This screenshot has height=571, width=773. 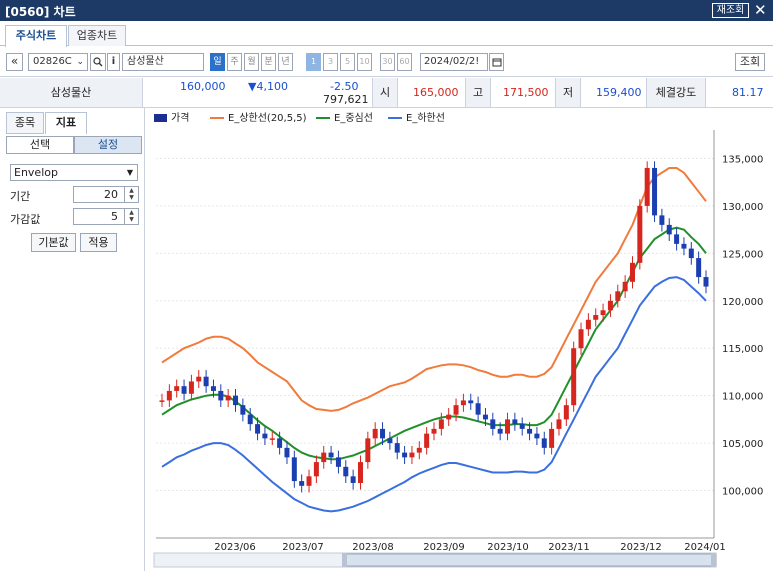 I want to click on period-value: 20, so click(x=111, y=194).